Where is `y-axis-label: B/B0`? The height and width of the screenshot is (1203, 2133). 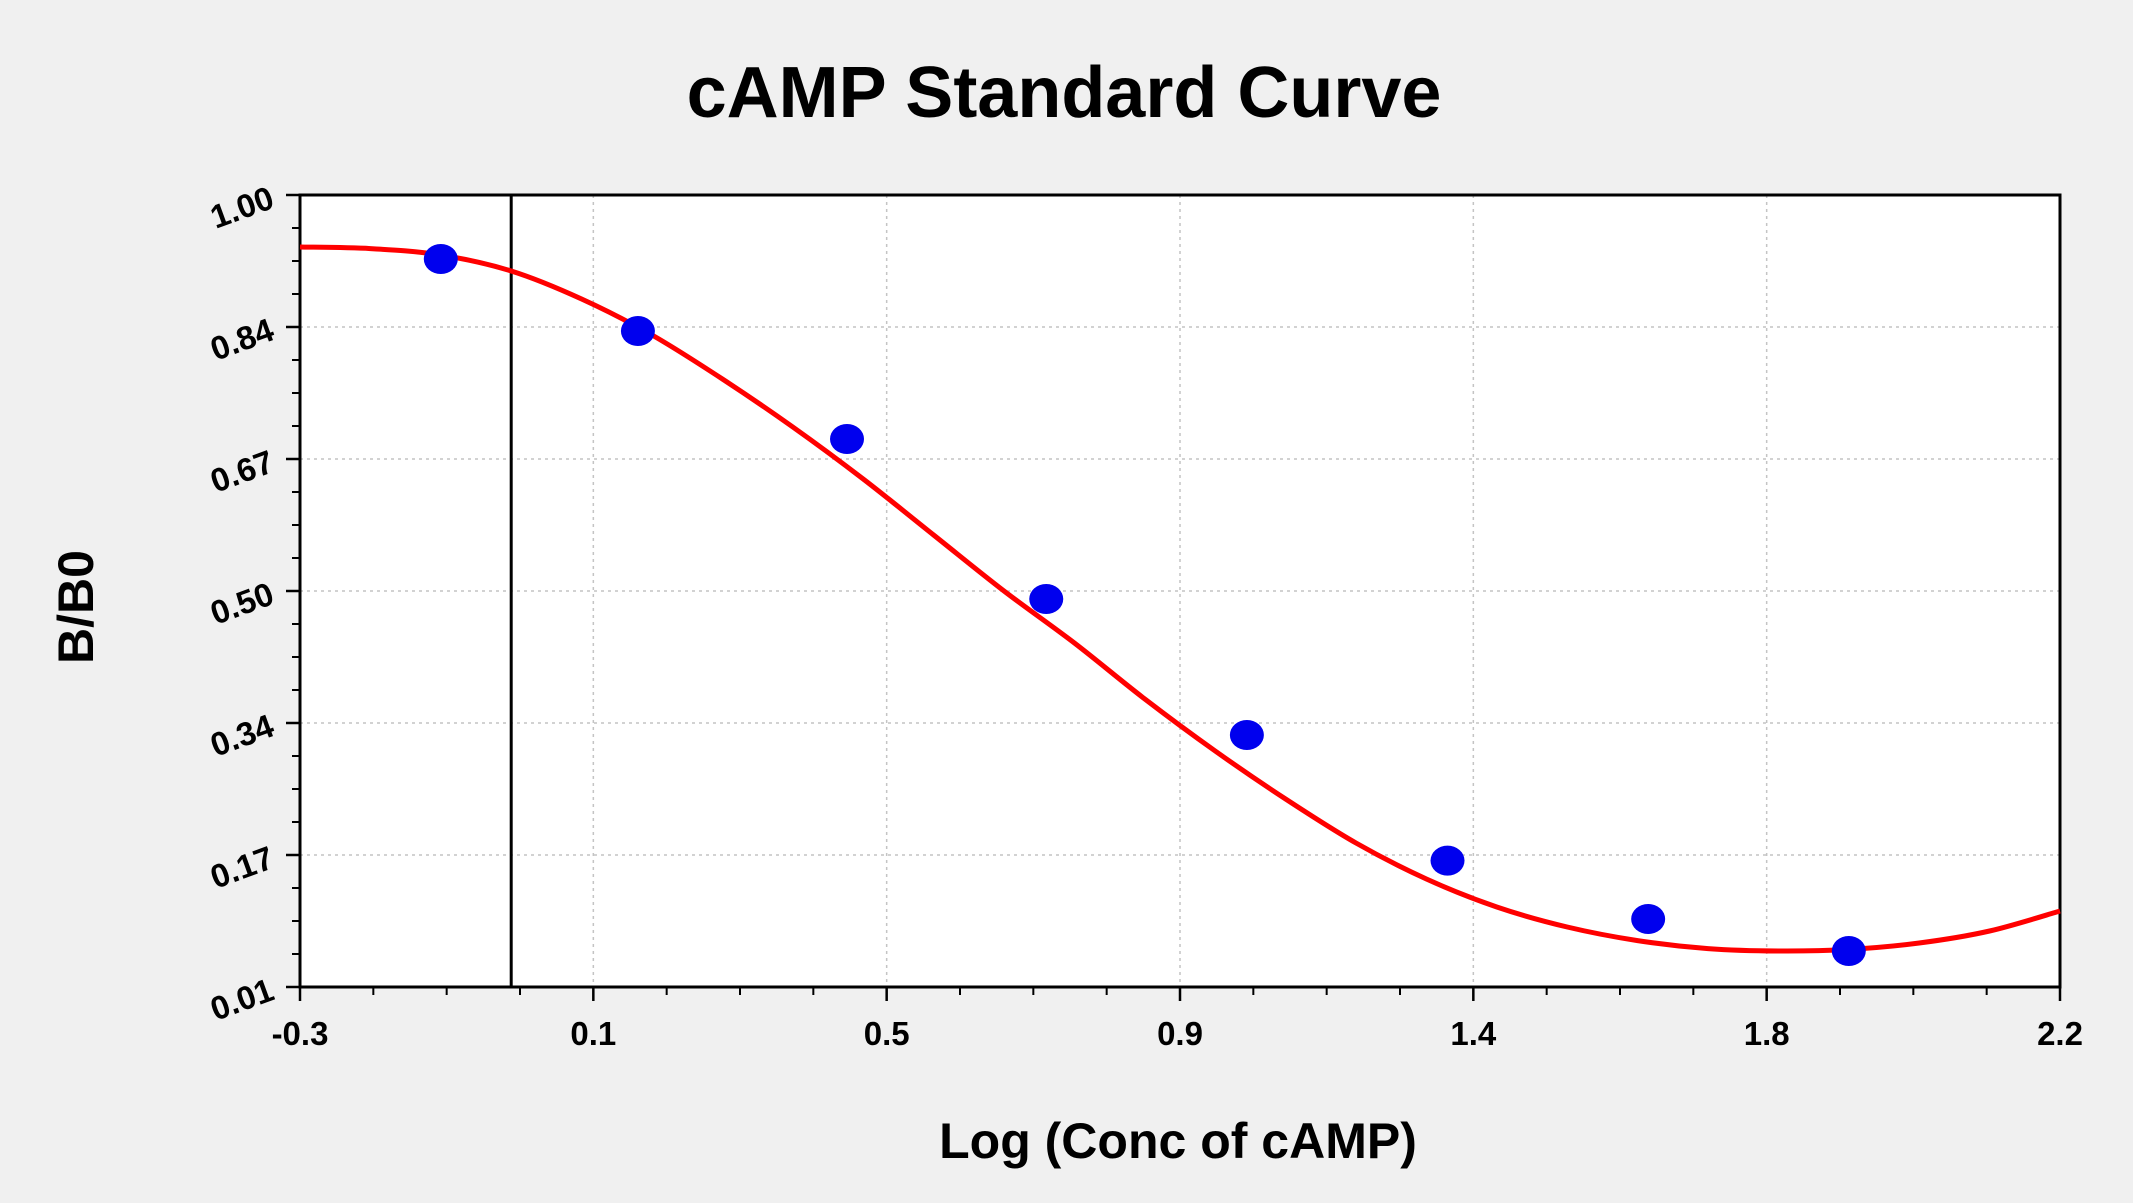
y-axis-label: B/B0 is located at coordinates (76, 607).